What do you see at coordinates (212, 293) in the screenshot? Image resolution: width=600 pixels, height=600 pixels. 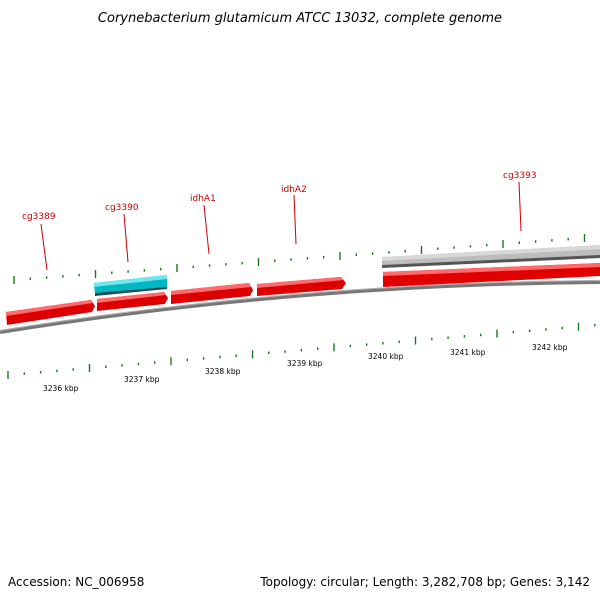 I see `gene-arrow-idhA2` at bounding box center [212, 293].